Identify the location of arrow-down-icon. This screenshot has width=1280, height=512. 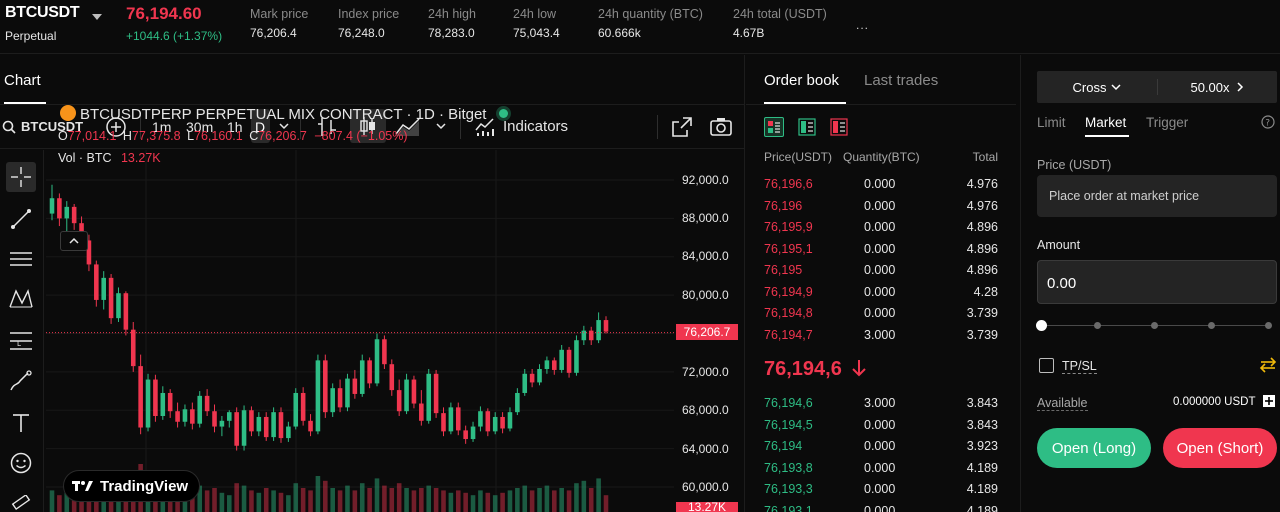
(859, 368).